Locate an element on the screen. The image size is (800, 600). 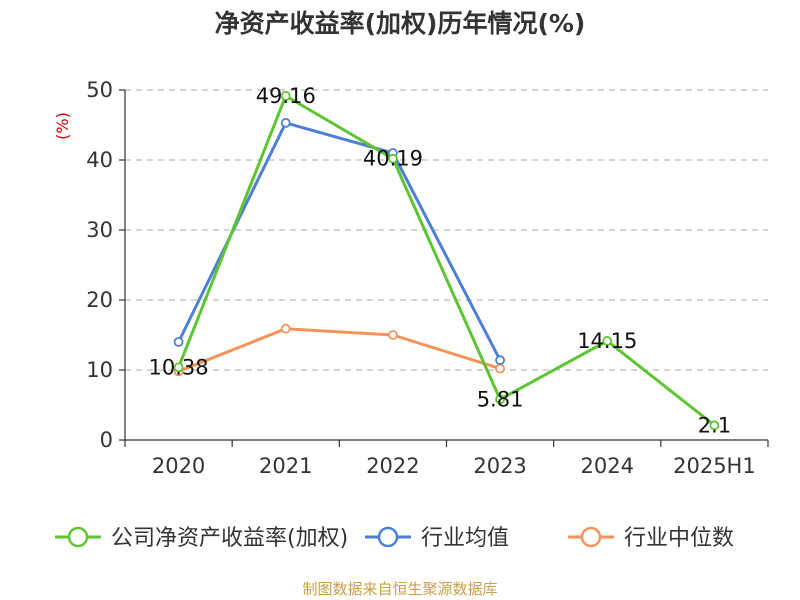
x-tick-label-2025H1: 2025H1 is located at coordinates (714, 466).